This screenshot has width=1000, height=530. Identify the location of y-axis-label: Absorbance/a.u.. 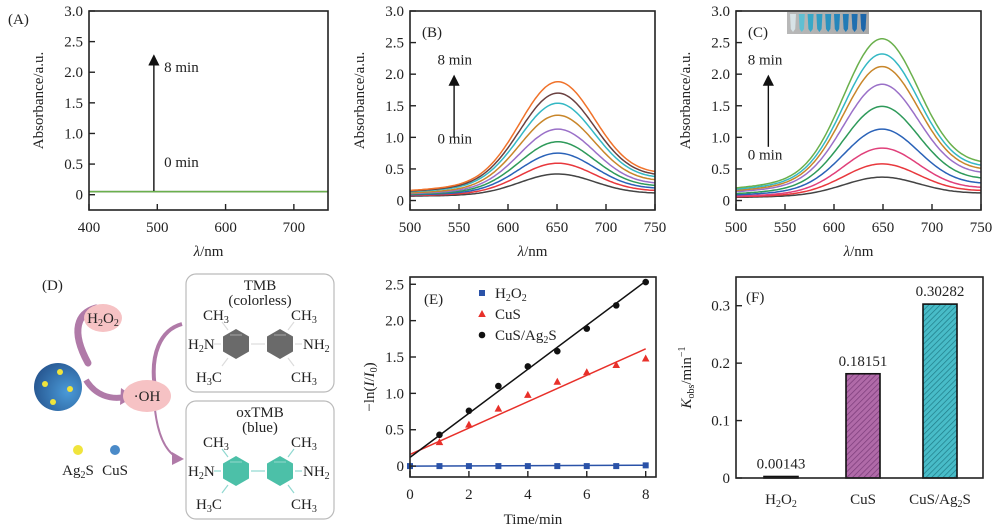
(360, 100).